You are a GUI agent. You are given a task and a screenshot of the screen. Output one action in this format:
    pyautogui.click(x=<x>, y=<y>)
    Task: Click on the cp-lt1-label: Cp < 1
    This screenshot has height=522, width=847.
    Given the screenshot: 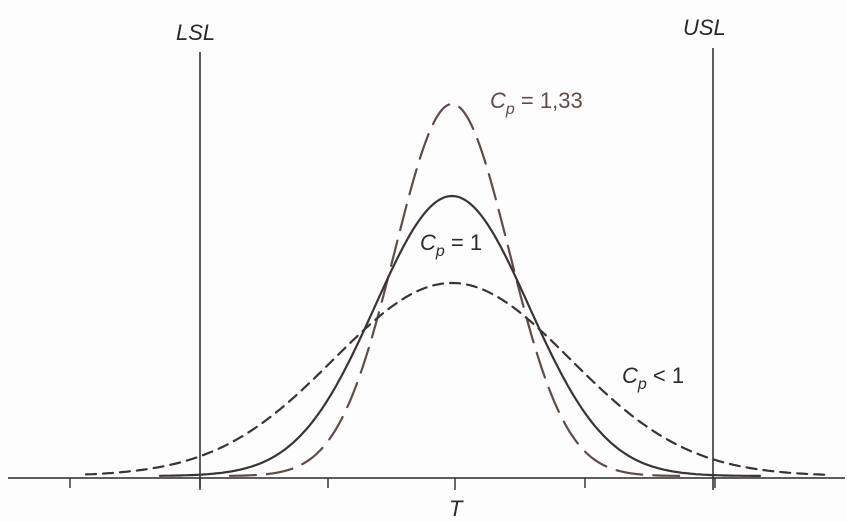 What is the action you would take?
    pyautogui.click(x=653, y=378)
    